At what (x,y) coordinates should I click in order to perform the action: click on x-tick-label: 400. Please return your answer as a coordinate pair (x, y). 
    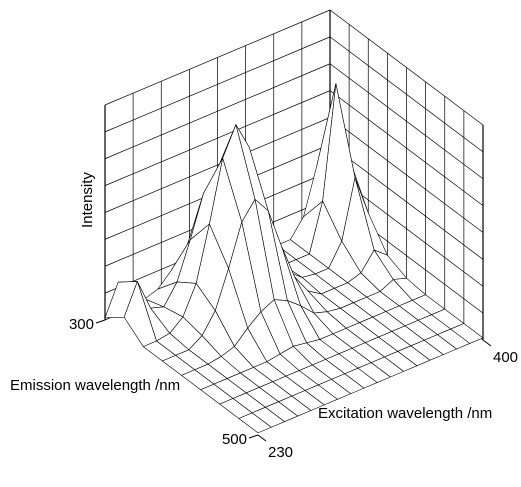
    Looking at the image, I should click on (505, 357).